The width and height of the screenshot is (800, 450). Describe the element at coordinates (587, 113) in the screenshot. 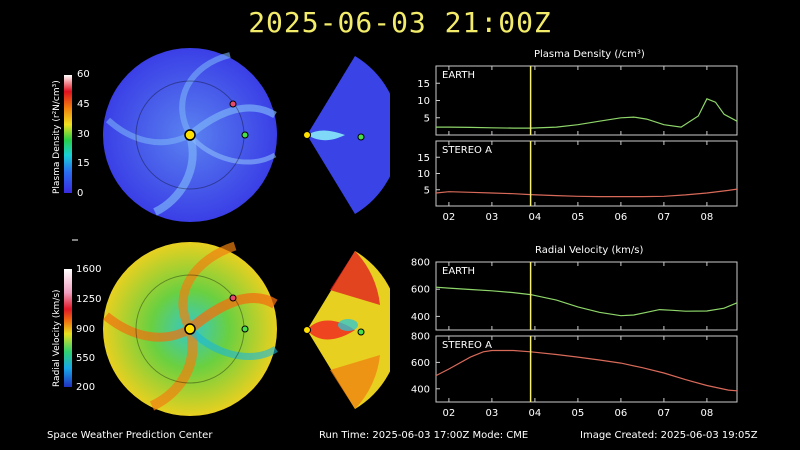

I see `density-earth-series-line` at that location.